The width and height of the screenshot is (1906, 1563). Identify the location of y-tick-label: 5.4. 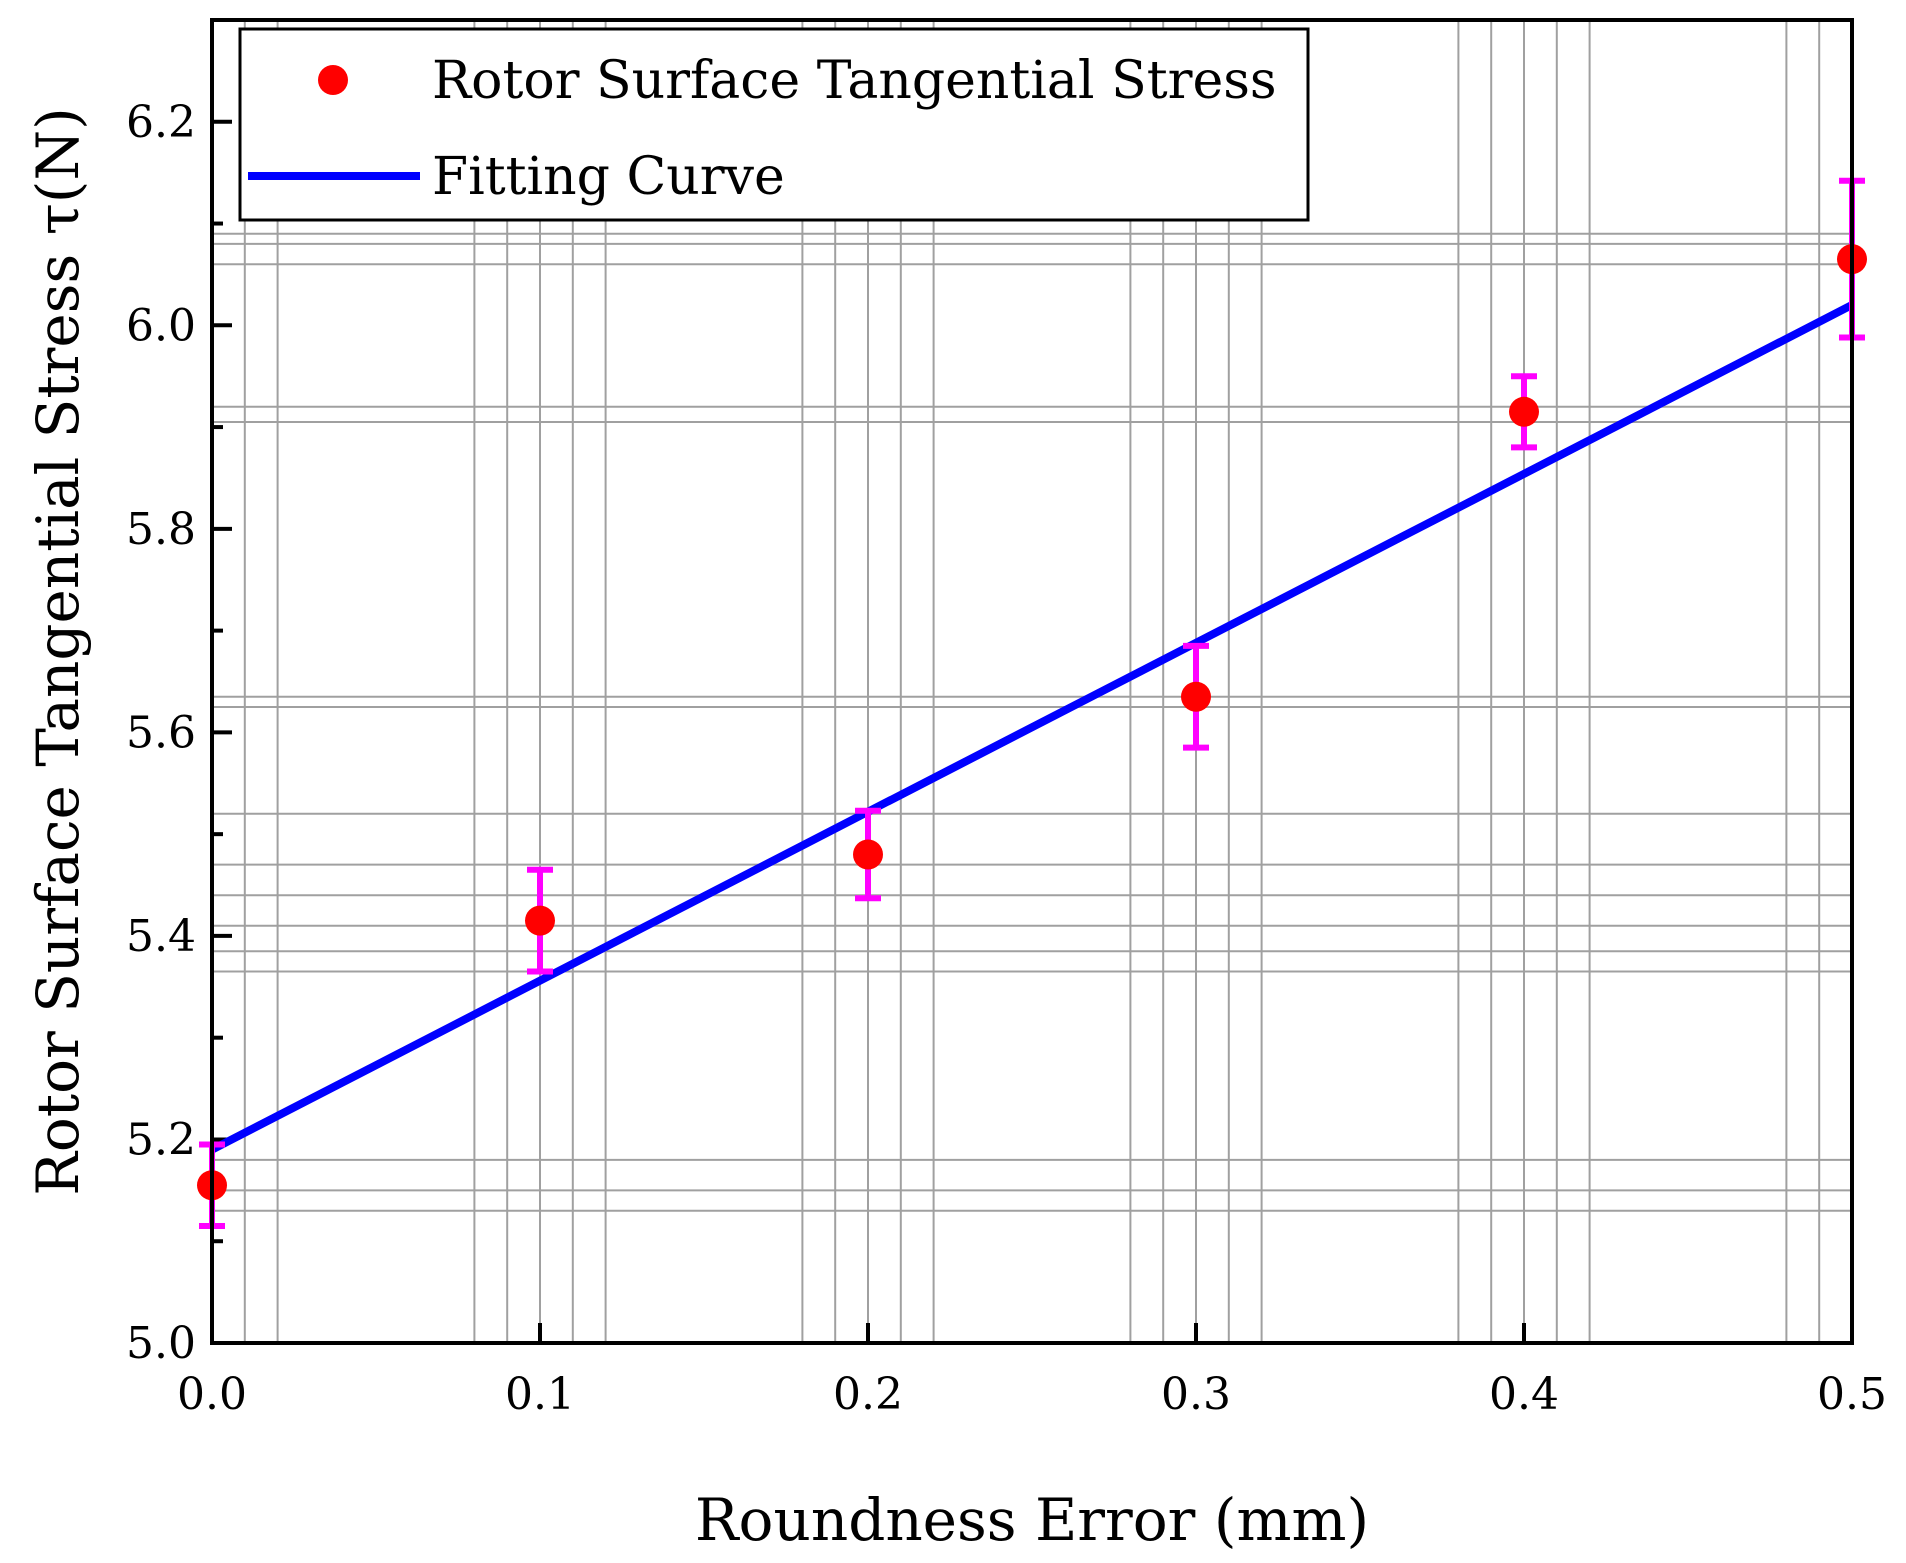
(161, 936).